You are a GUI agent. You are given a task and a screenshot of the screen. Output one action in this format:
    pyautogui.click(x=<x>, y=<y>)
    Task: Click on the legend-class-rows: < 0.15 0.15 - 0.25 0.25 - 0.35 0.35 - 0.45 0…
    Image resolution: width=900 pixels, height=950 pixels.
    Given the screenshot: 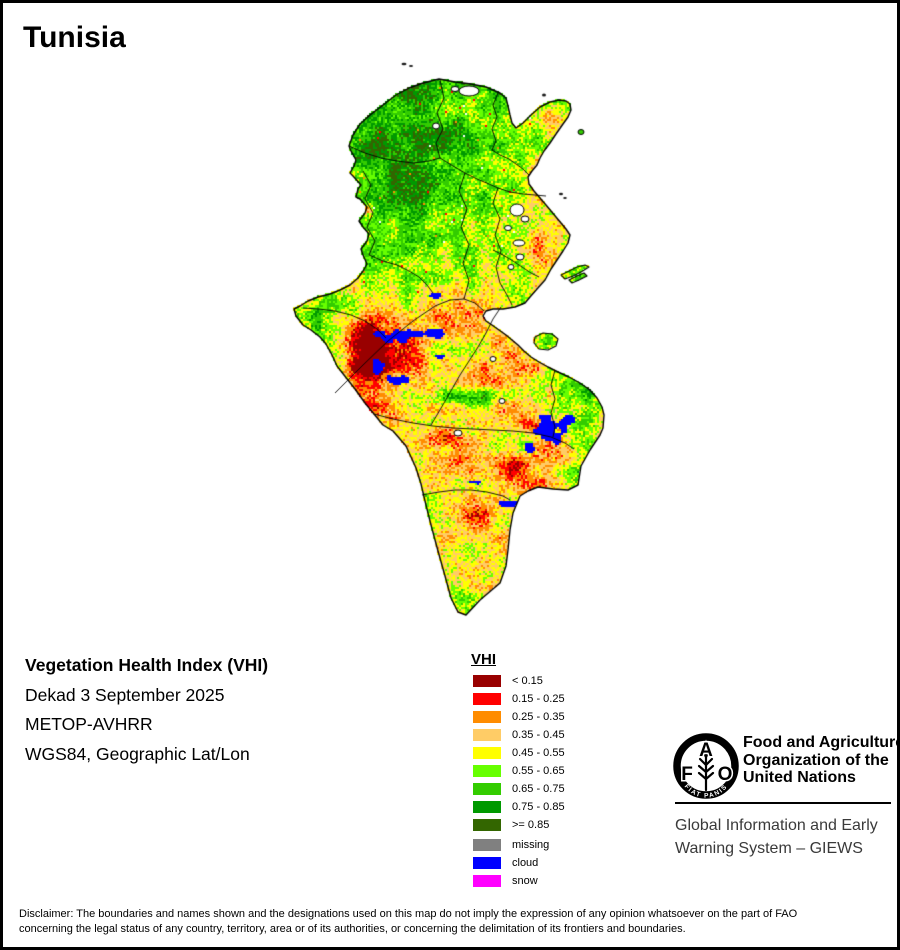 What is the action you would take?
    pyautogui.click(x=519, y=753)
    